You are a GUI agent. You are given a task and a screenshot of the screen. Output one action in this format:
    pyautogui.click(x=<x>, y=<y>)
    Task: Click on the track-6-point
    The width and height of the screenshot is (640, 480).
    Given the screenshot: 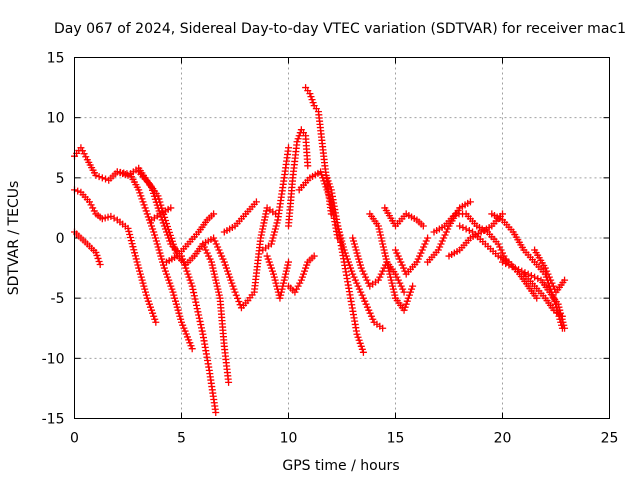 What is the action you would take?
    pyautogui.click(x=171, y=208)
    